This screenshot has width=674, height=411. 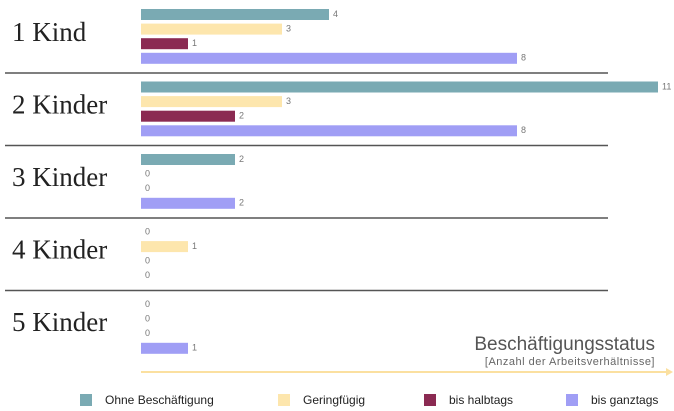 What do you see at coordinates (59, 105) in the screenshot?
I see `category-label: 2 Kinder` at bounding box center [59, 105].